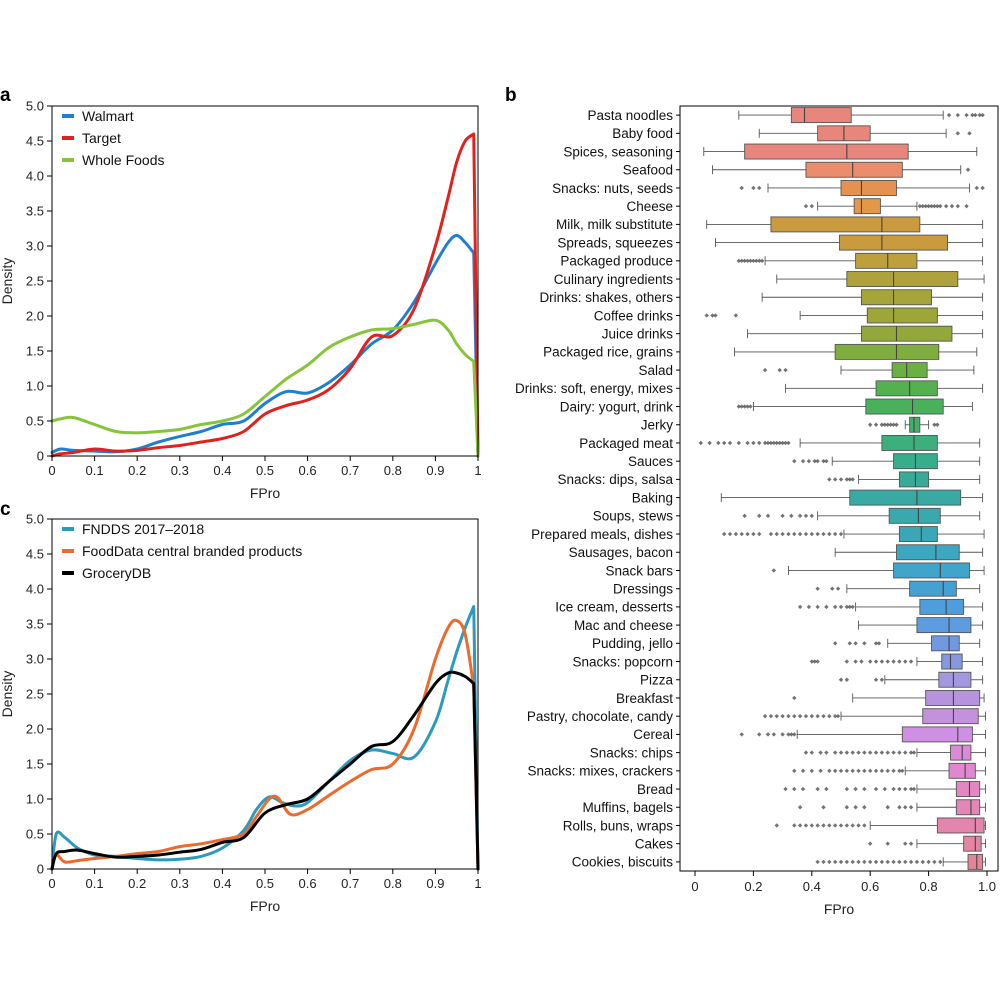  What do you see at coordinates (654, 843) in the screenshot?
I see `category-label: Cakes` at bounding box center [654, 843].